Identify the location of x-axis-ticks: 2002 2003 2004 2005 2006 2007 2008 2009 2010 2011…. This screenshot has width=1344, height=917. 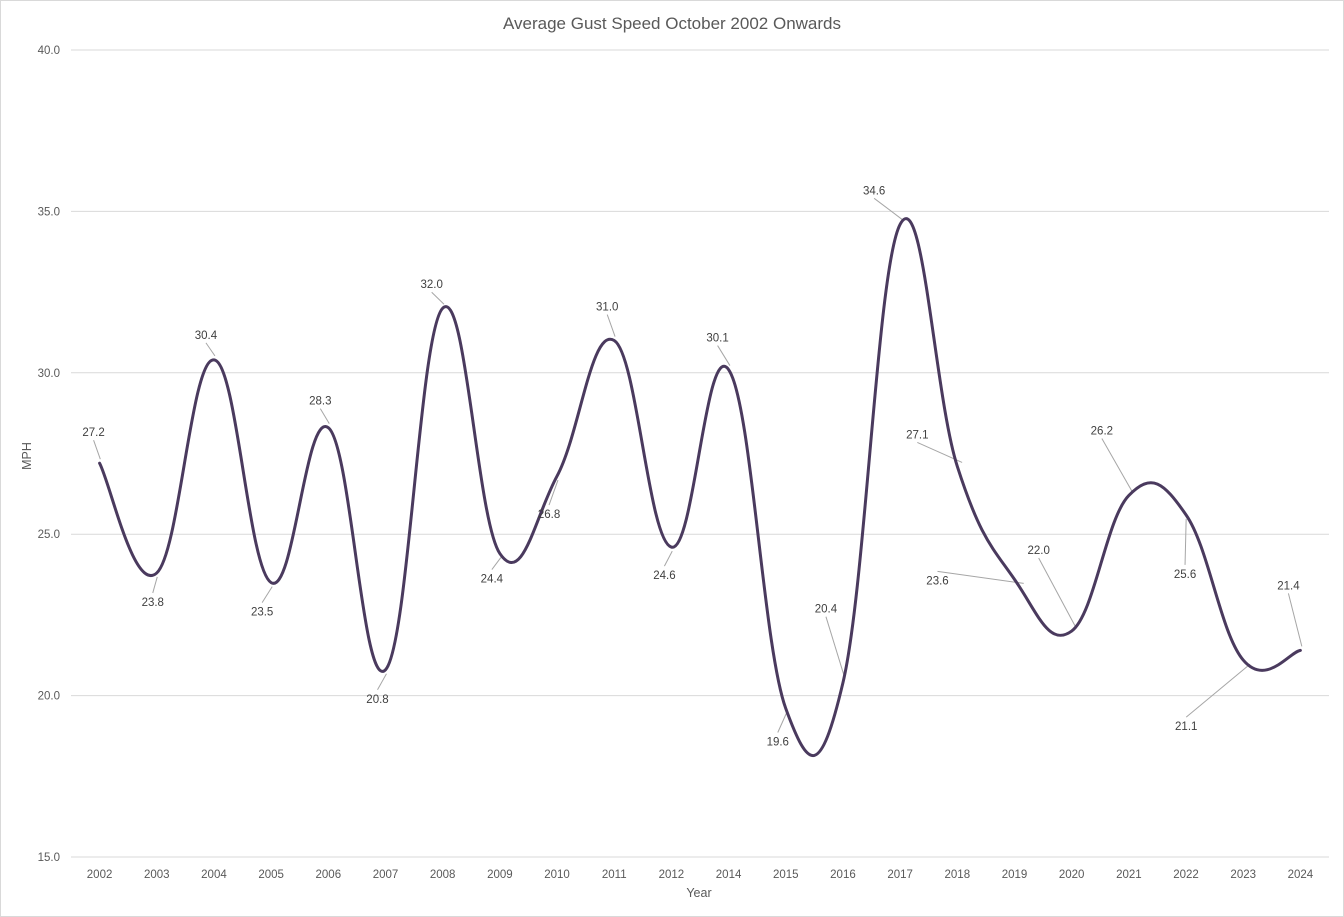
(700, 875).